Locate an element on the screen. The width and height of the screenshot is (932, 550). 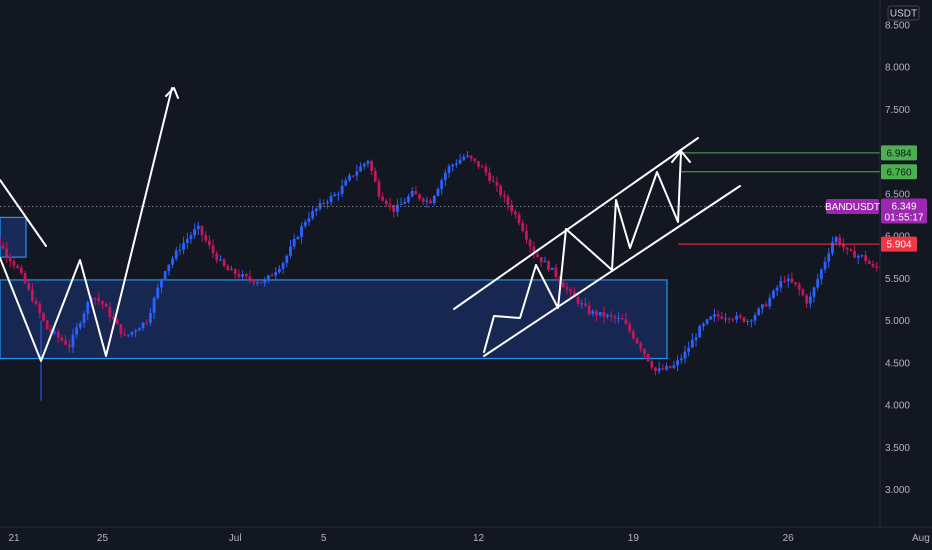
price-tick-label-8: 4.500 is located at coordinates (897, 363).